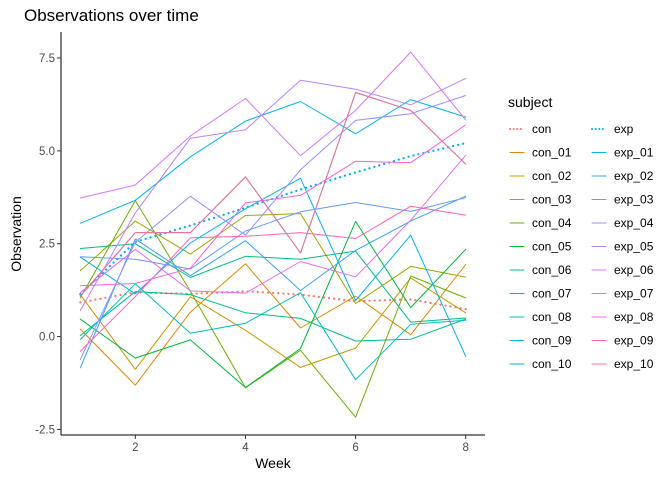  I want to click on legend-item-exp-06: exp_06, so click(622, 270).